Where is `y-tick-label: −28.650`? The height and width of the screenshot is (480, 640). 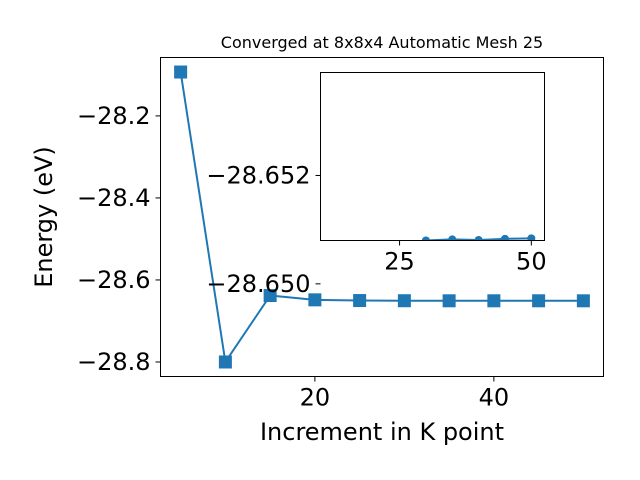
y-tick-label: −28.650 is located at coordinates (258, 284).